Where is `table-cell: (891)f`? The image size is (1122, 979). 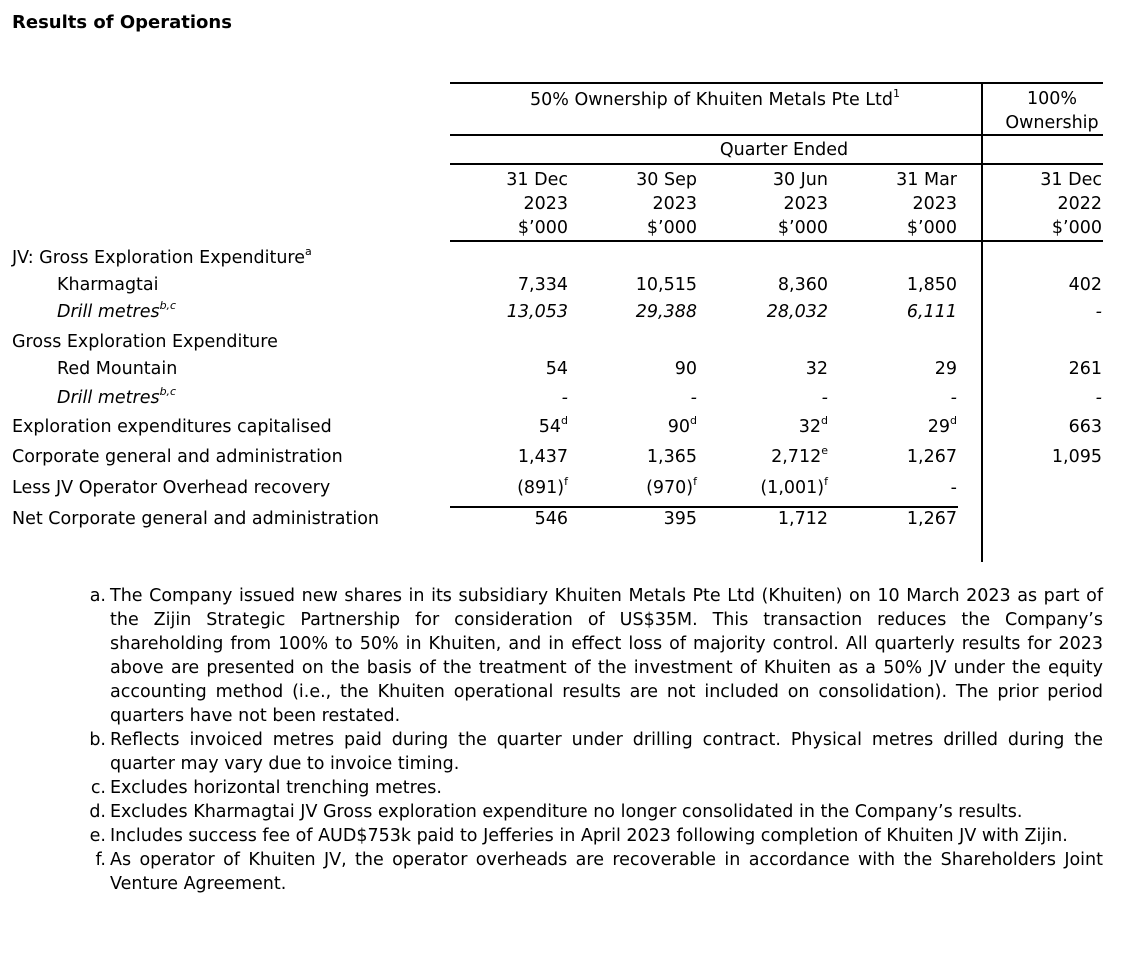 table-cell: (891)f is located at coordinates (542, 486).